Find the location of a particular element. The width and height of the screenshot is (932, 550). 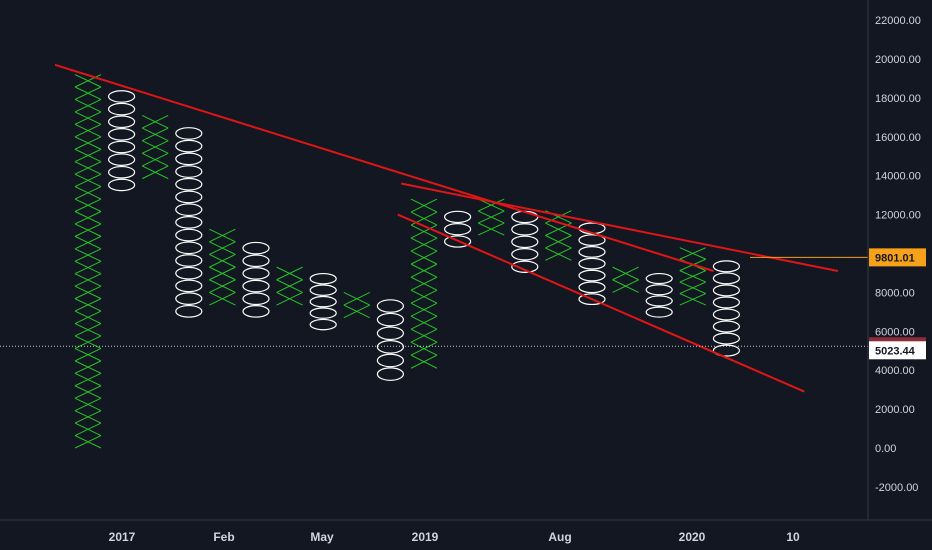

price-tick-label: 8000.00 is located at coordinates (895, 293).